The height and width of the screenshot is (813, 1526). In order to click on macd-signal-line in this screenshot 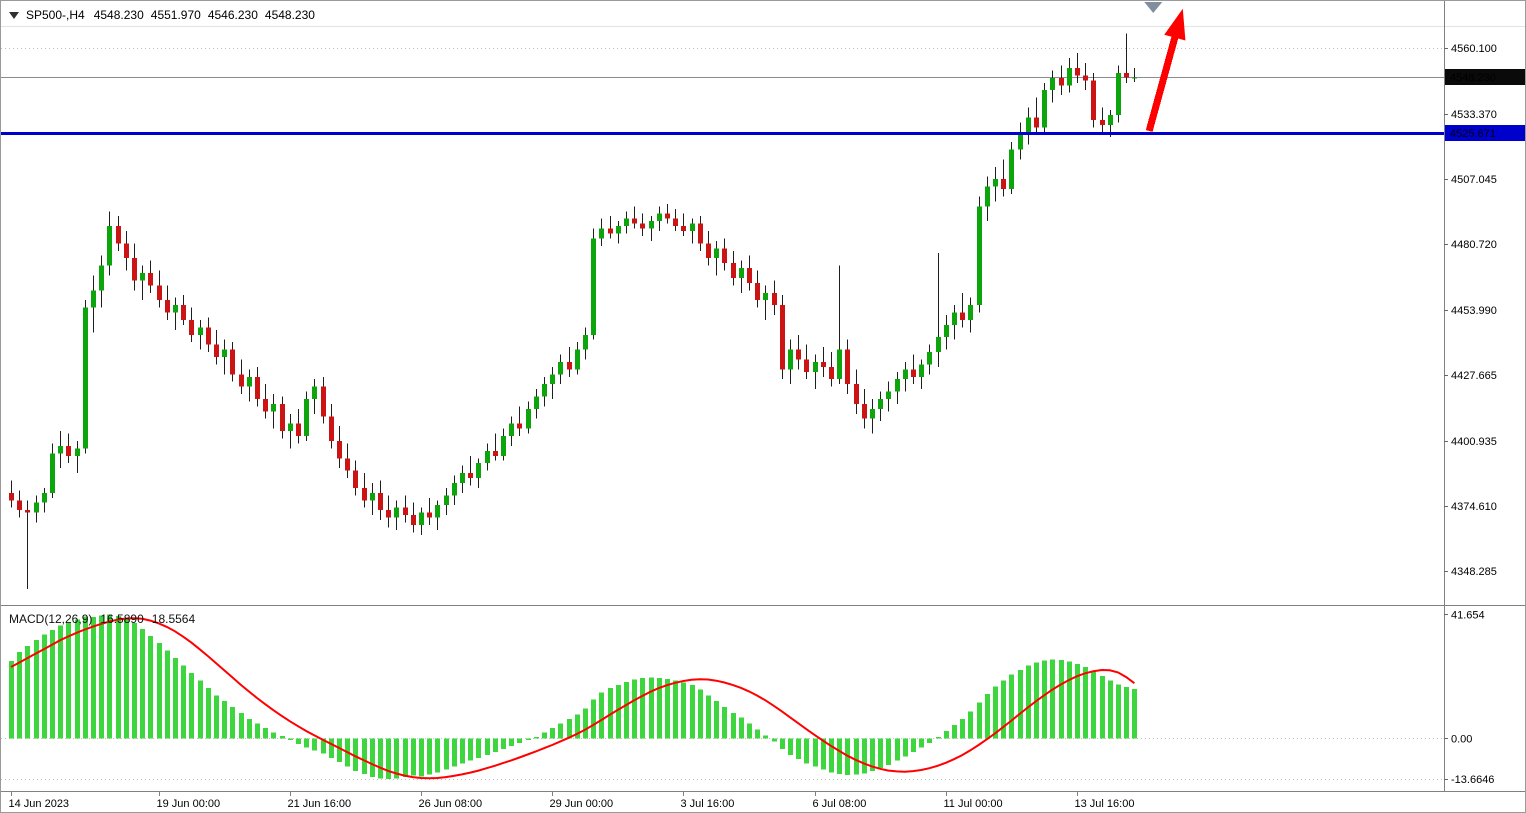, I will do `click(572, 698)`.